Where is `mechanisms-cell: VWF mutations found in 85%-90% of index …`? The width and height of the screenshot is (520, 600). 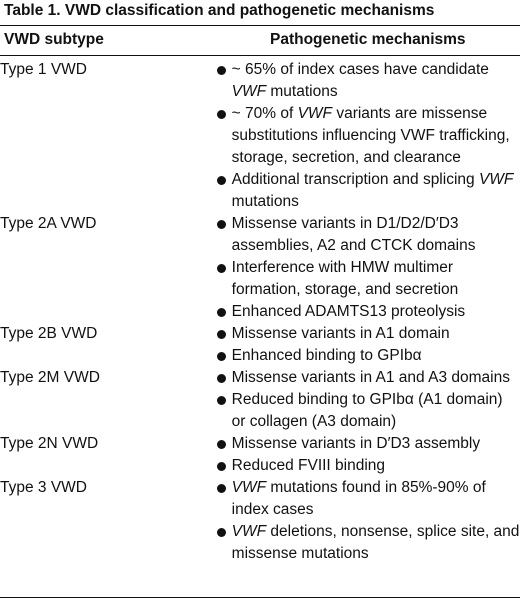 mechanisms-cell: VWF mutations found in 85%-90% of index … is located at coordinates (368, 521).